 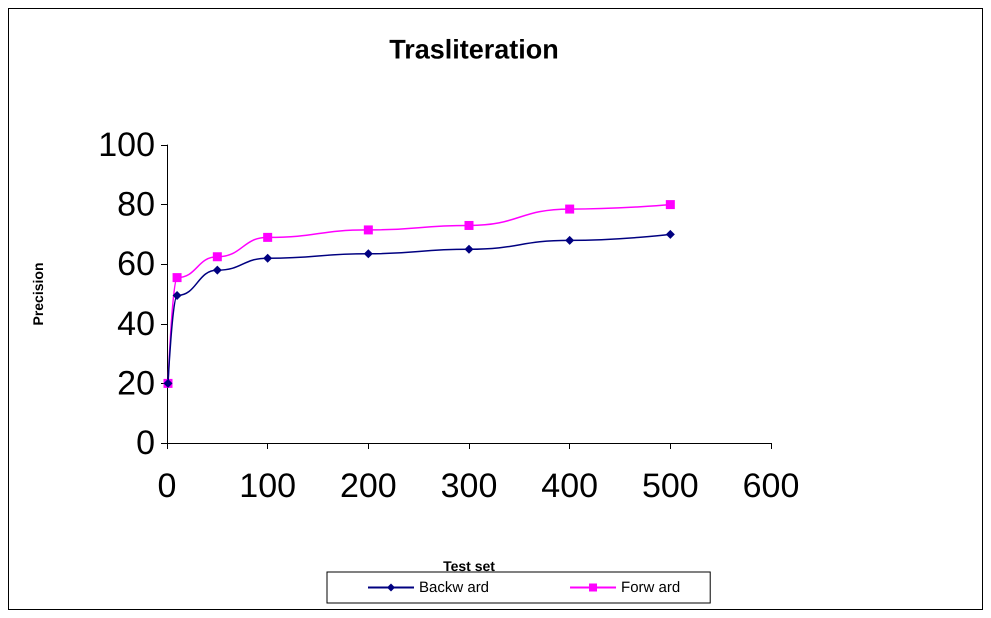 What do you see at coordinates (136, 383) in the screenshot?
I see `y-tick-label: 20` at bounding box center [136, 383].